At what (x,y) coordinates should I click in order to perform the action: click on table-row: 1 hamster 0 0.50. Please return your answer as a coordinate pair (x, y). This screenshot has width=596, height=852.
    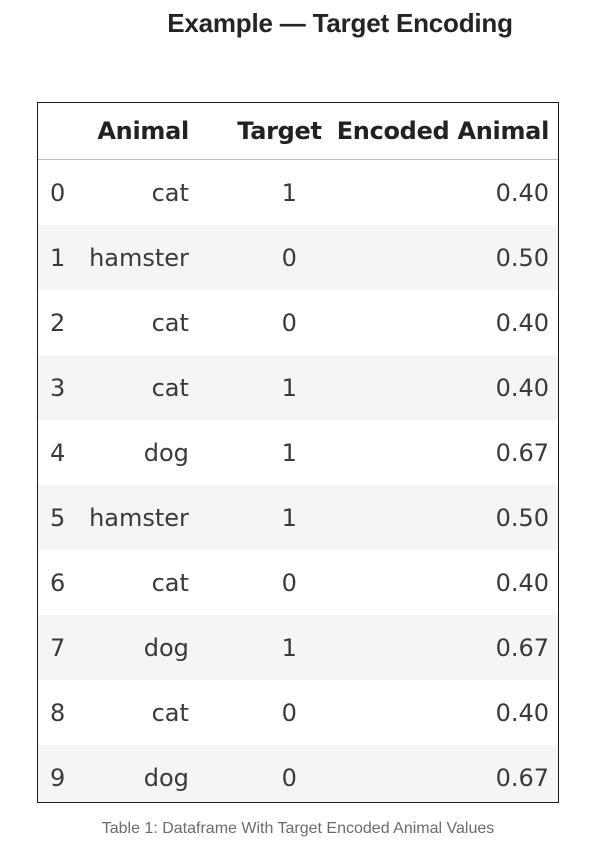
    Looking at the image, I should click on (298, 257).